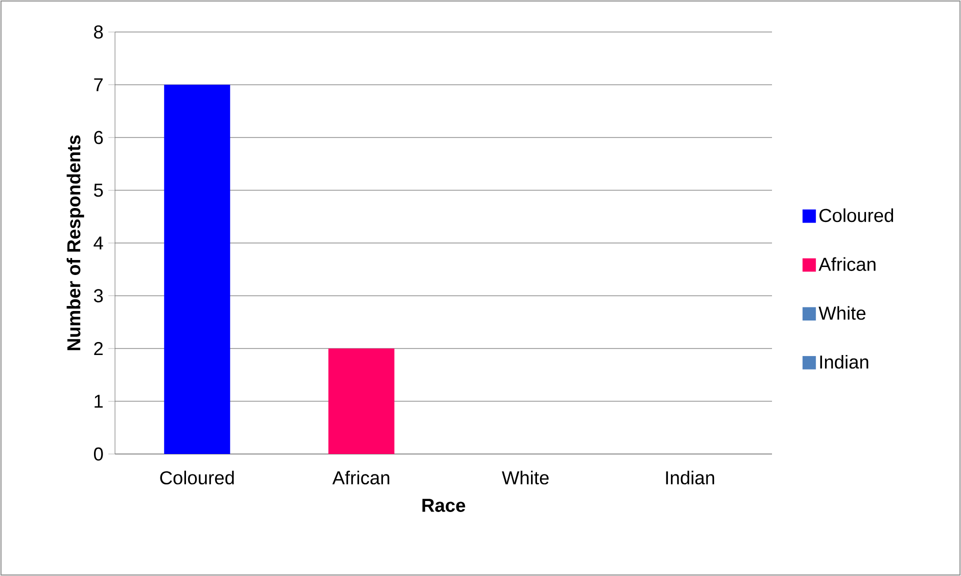 The height and width of the screenshot is (576, 961). What do you see at coordinates (98, 137) in the screenshot?
I see `y-tick-label: 6` at bounding box center [98, 137].